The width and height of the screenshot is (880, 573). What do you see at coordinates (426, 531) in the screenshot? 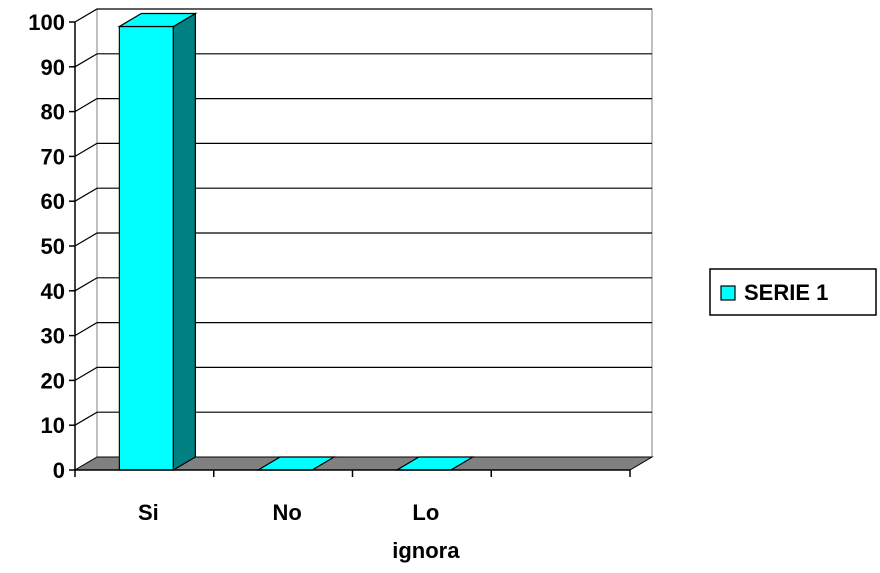
I see `x-tick-label: Lo ignora` at bounding box center [426, 531].